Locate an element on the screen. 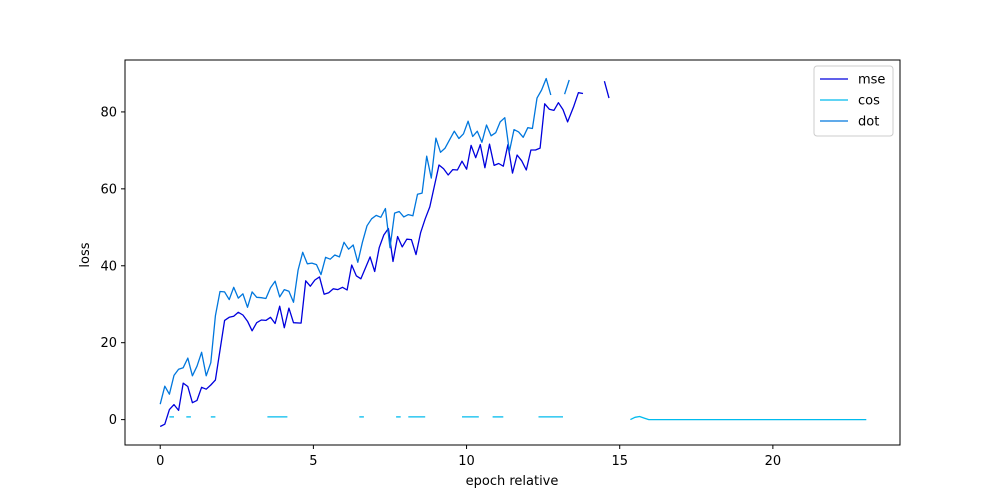  x-tick-label: 15 is located at coordinates (619, 461).